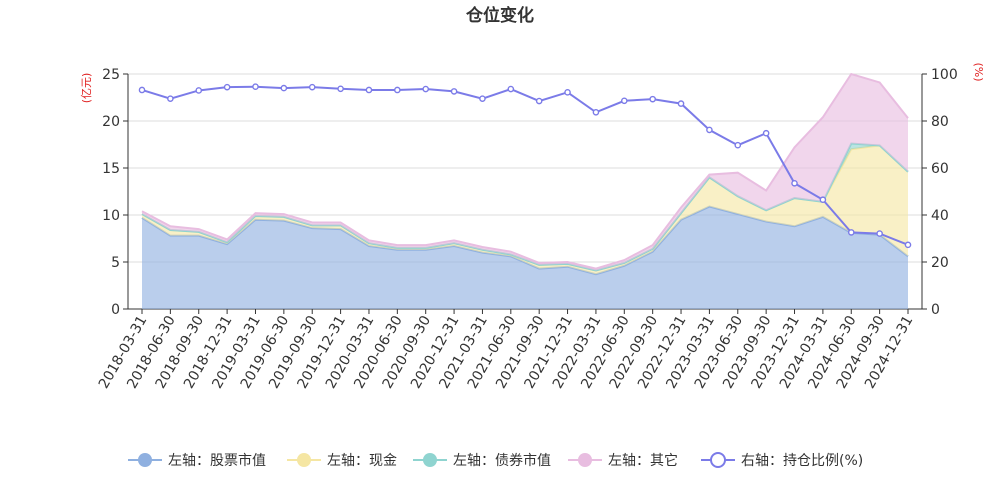 This screenshot has width=1000, height=488. What do you see at coordinates (502, 460) in the screenshot?
I see `legend-label: 左轴：债券市值` at bounding box center [502, 460].